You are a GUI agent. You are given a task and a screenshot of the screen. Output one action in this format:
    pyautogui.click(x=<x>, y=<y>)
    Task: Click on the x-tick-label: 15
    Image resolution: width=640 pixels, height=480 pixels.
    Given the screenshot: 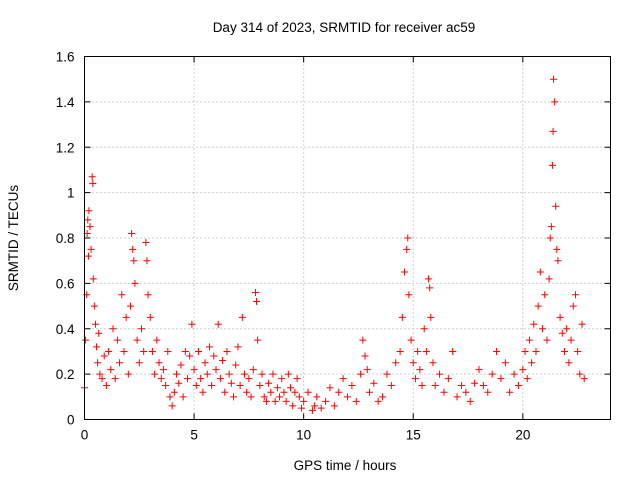 What is the action you would take?
    pyautogui.click(x=413, y=435)
    